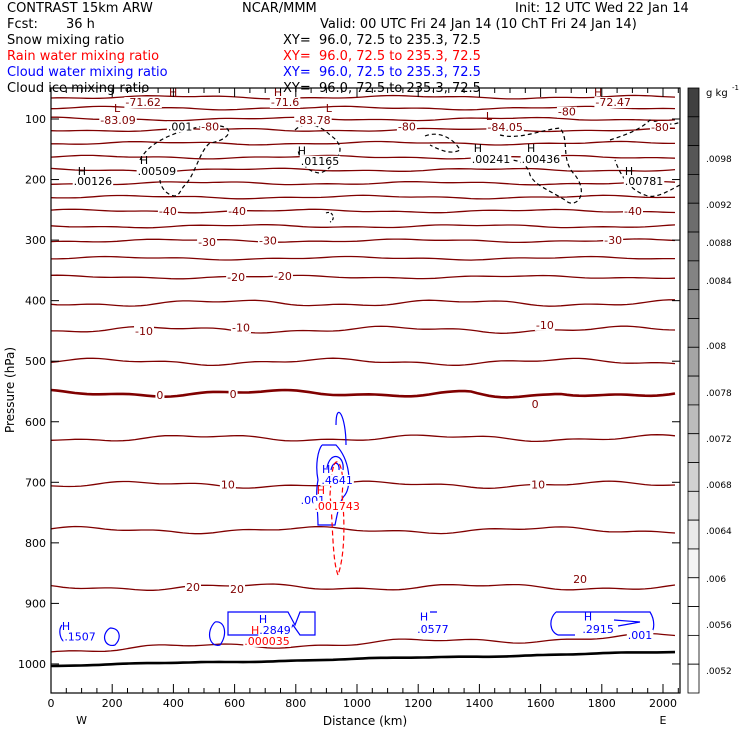 The height and width of the screenshot is (740, 740). I want to click on contour-label: .4641, so click(337, 480).